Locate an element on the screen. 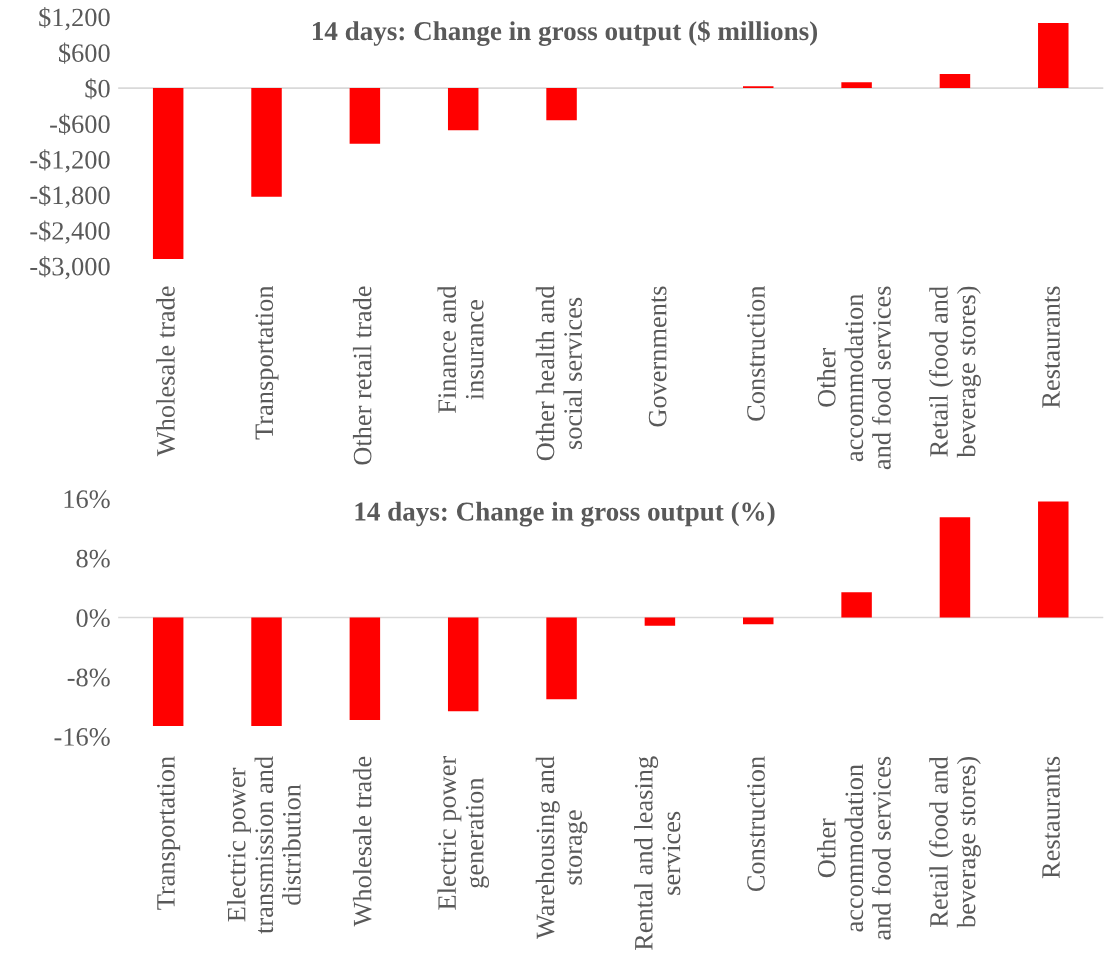  y-tick-label: 8% is located at coordinates (93, 558).